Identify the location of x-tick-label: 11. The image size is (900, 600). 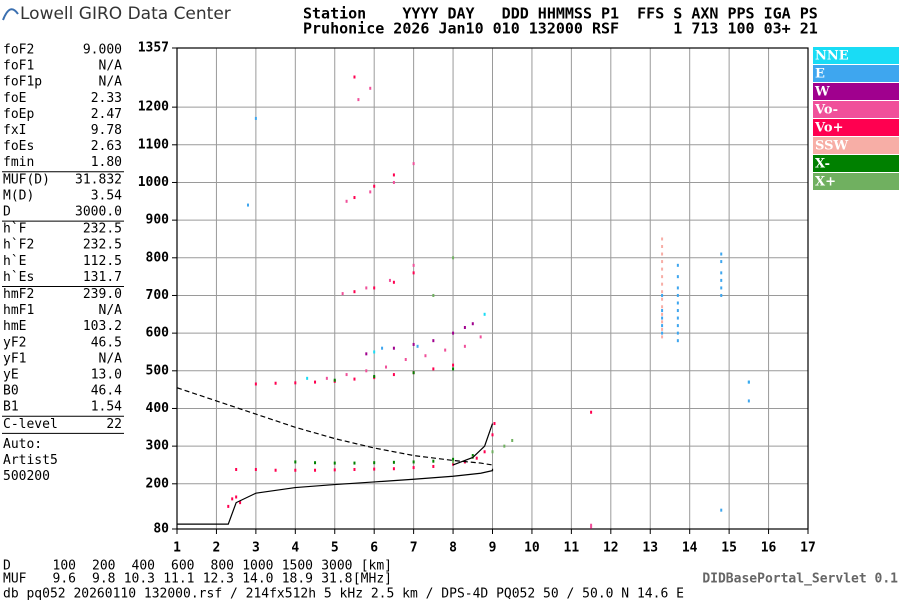
(572, 548).